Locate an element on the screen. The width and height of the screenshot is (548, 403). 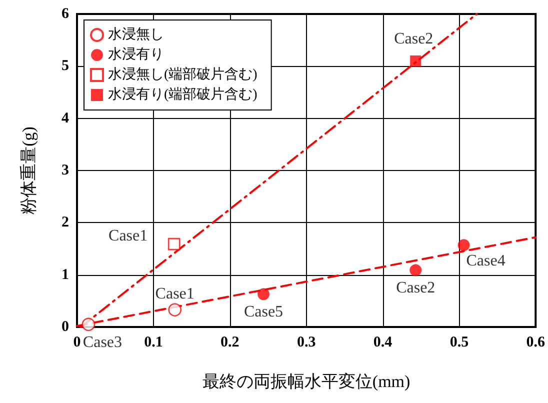
y-tick-label: 6 is located at coordinates (66, 14).